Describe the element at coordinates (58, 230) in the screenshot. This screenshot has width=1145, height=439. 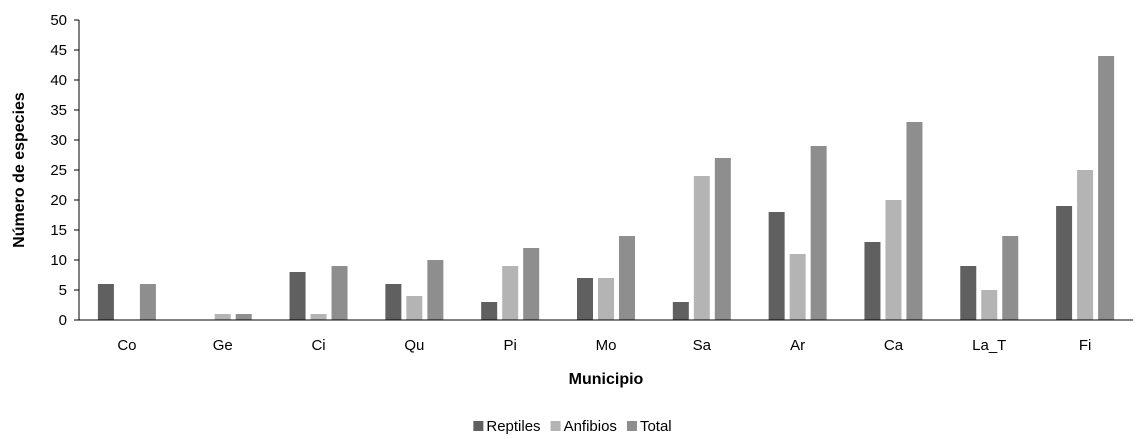
I see `y-tick-label: 15` at that location.